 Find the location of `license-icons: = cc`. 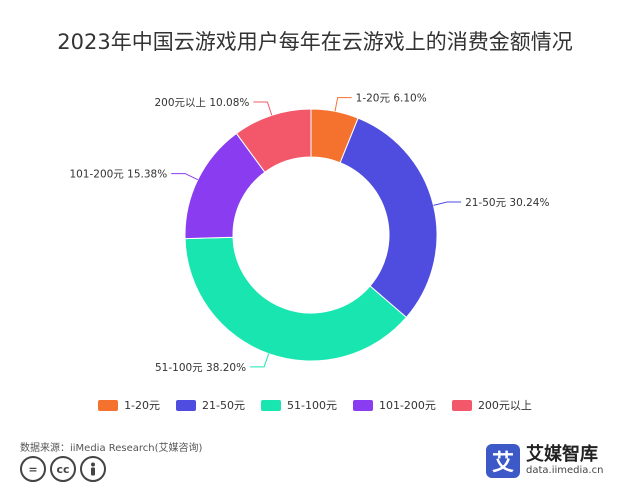

license-icons: = cc is located at coordinates (63, 469).